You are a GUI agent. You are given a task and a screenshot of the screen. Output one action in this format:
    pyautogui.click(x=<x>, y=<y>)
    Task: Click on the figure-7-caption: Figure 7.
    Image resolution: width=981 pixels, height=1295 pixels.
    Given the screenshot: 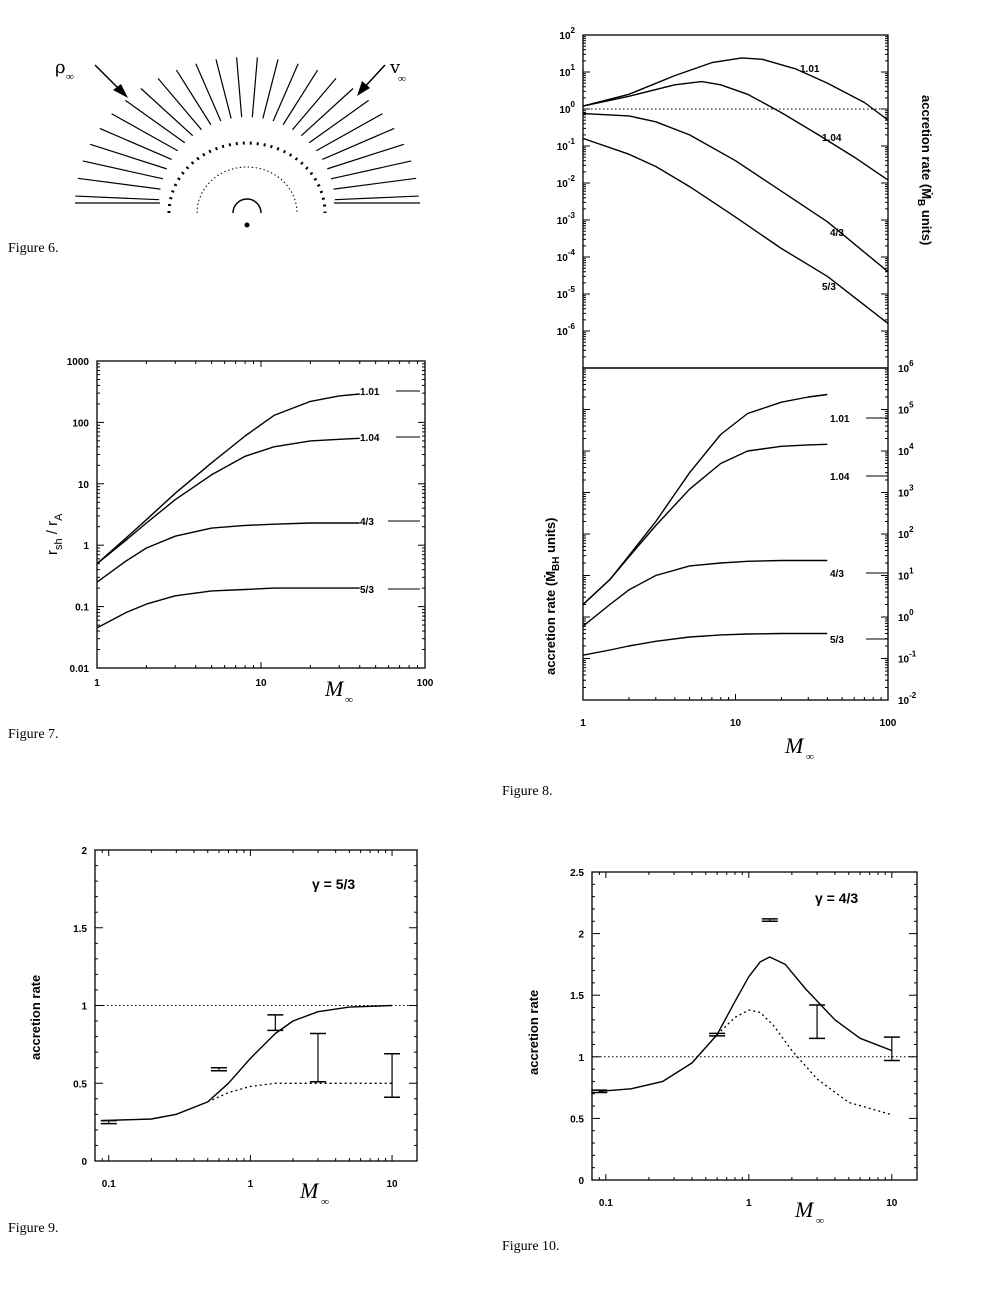 What is the action you would take?
    pyautogui.click(x=33, y=734)
    